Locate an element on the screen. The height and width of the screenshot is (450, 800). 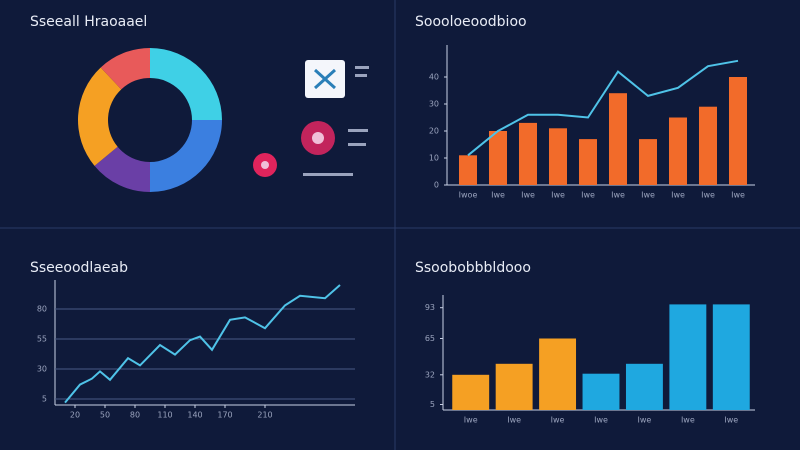
x-tick-label: 50 is located at coordinates (105, 415).